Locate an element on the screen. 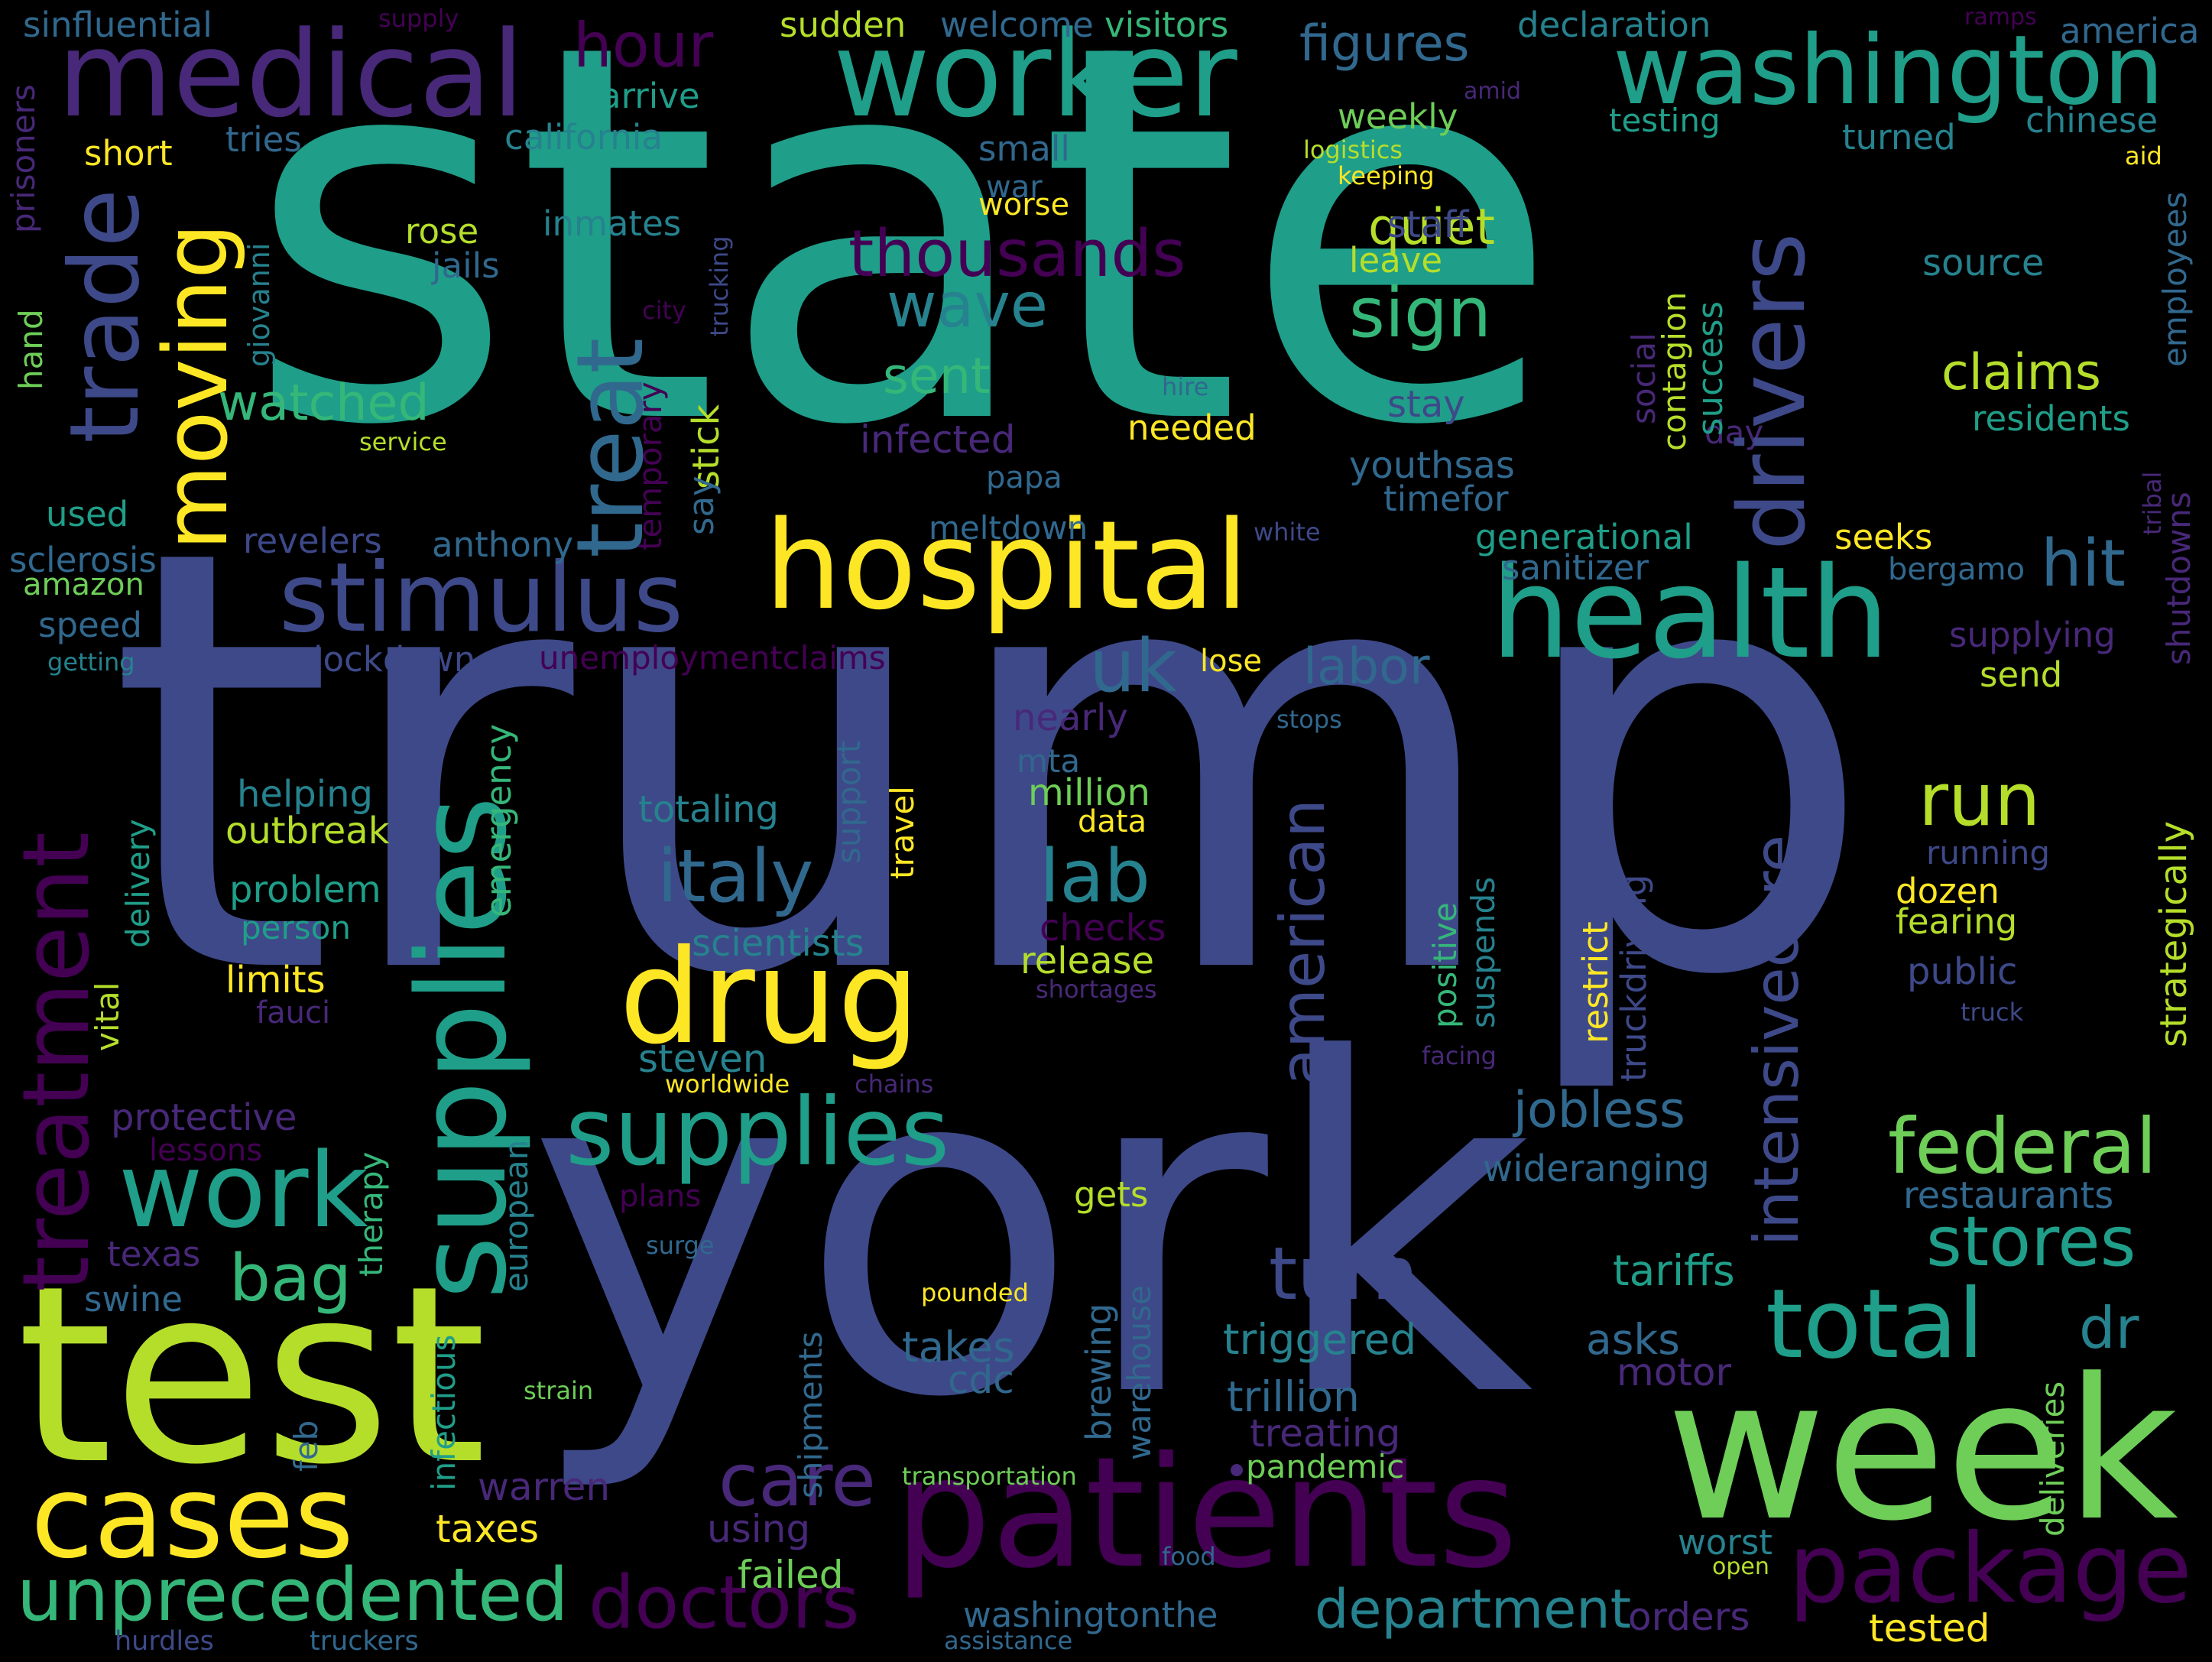 This screenshot has height=1662, width=2212. word-sign: sign is located at coordinates (1420, 313).